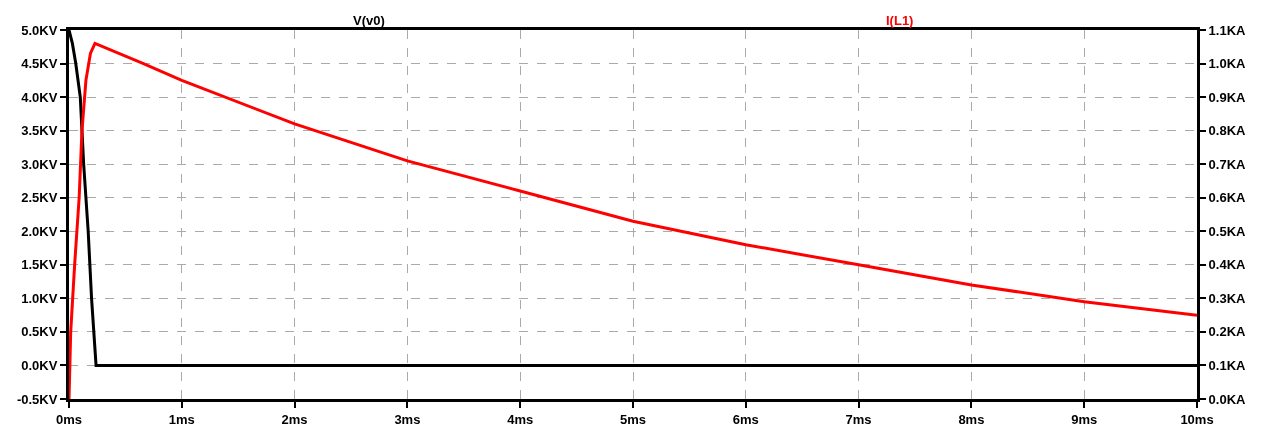  Describe the element at coordinates (181, 419) in the screenshot. I see `x-tick-label: 1ms` at that location.